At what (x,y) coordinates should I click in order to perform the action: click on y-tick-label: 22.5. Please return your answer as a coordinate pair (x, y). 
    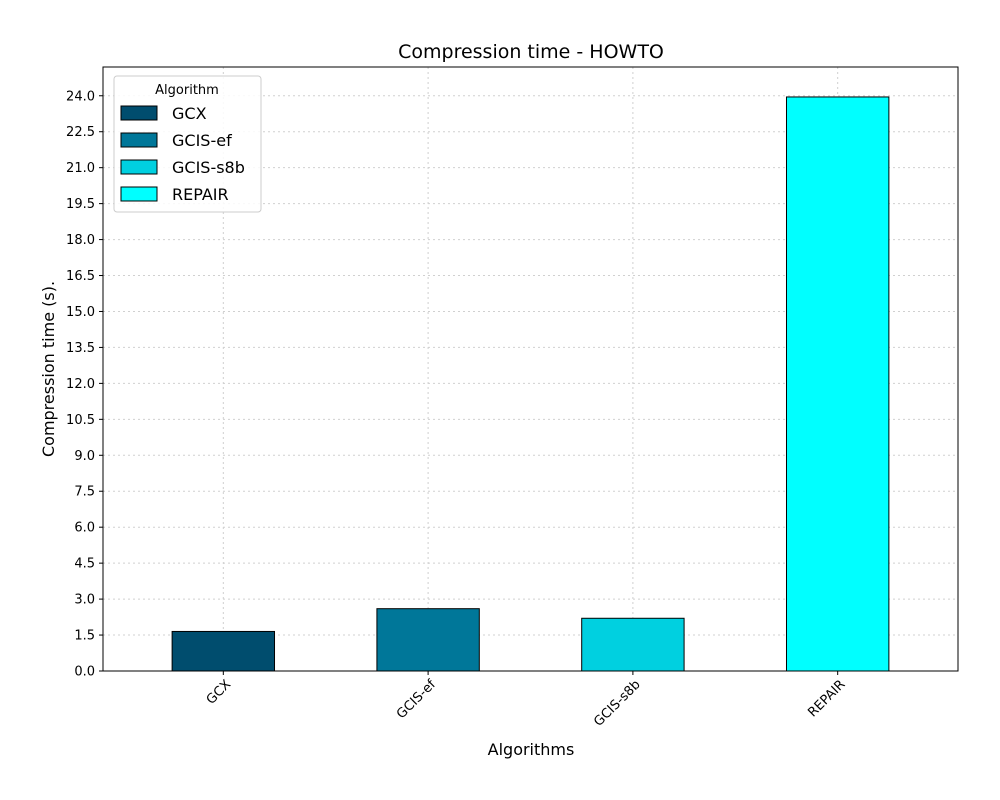
    Looking at the image, I should click on (80, 132).